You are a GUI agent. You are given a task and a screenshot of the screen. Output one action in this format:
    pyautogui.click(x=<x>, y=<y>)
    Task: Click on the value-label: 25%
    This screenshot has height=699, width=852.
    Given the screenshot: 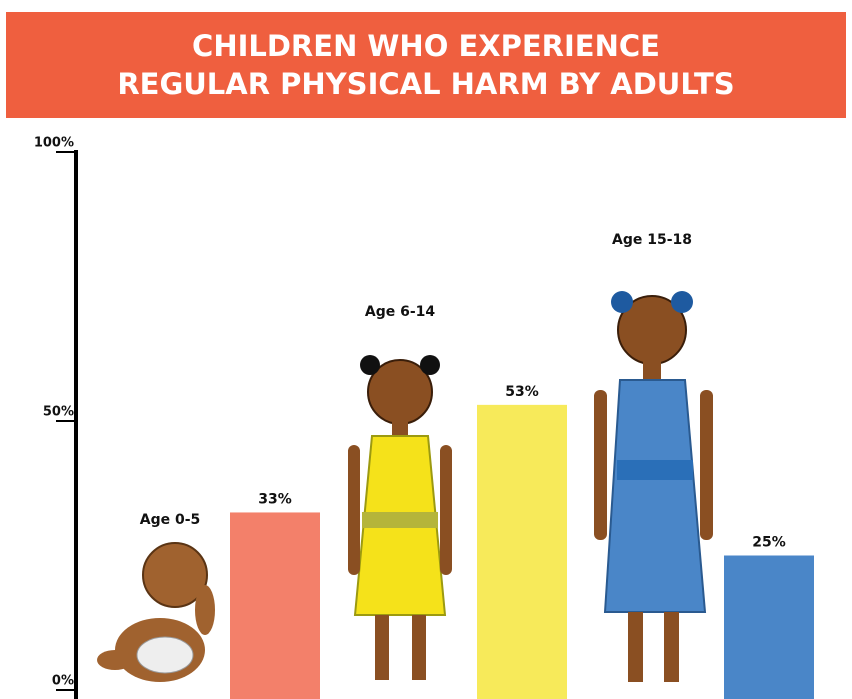 What is the action you would take?
    pyautogui.click(x=769, y=543)
    